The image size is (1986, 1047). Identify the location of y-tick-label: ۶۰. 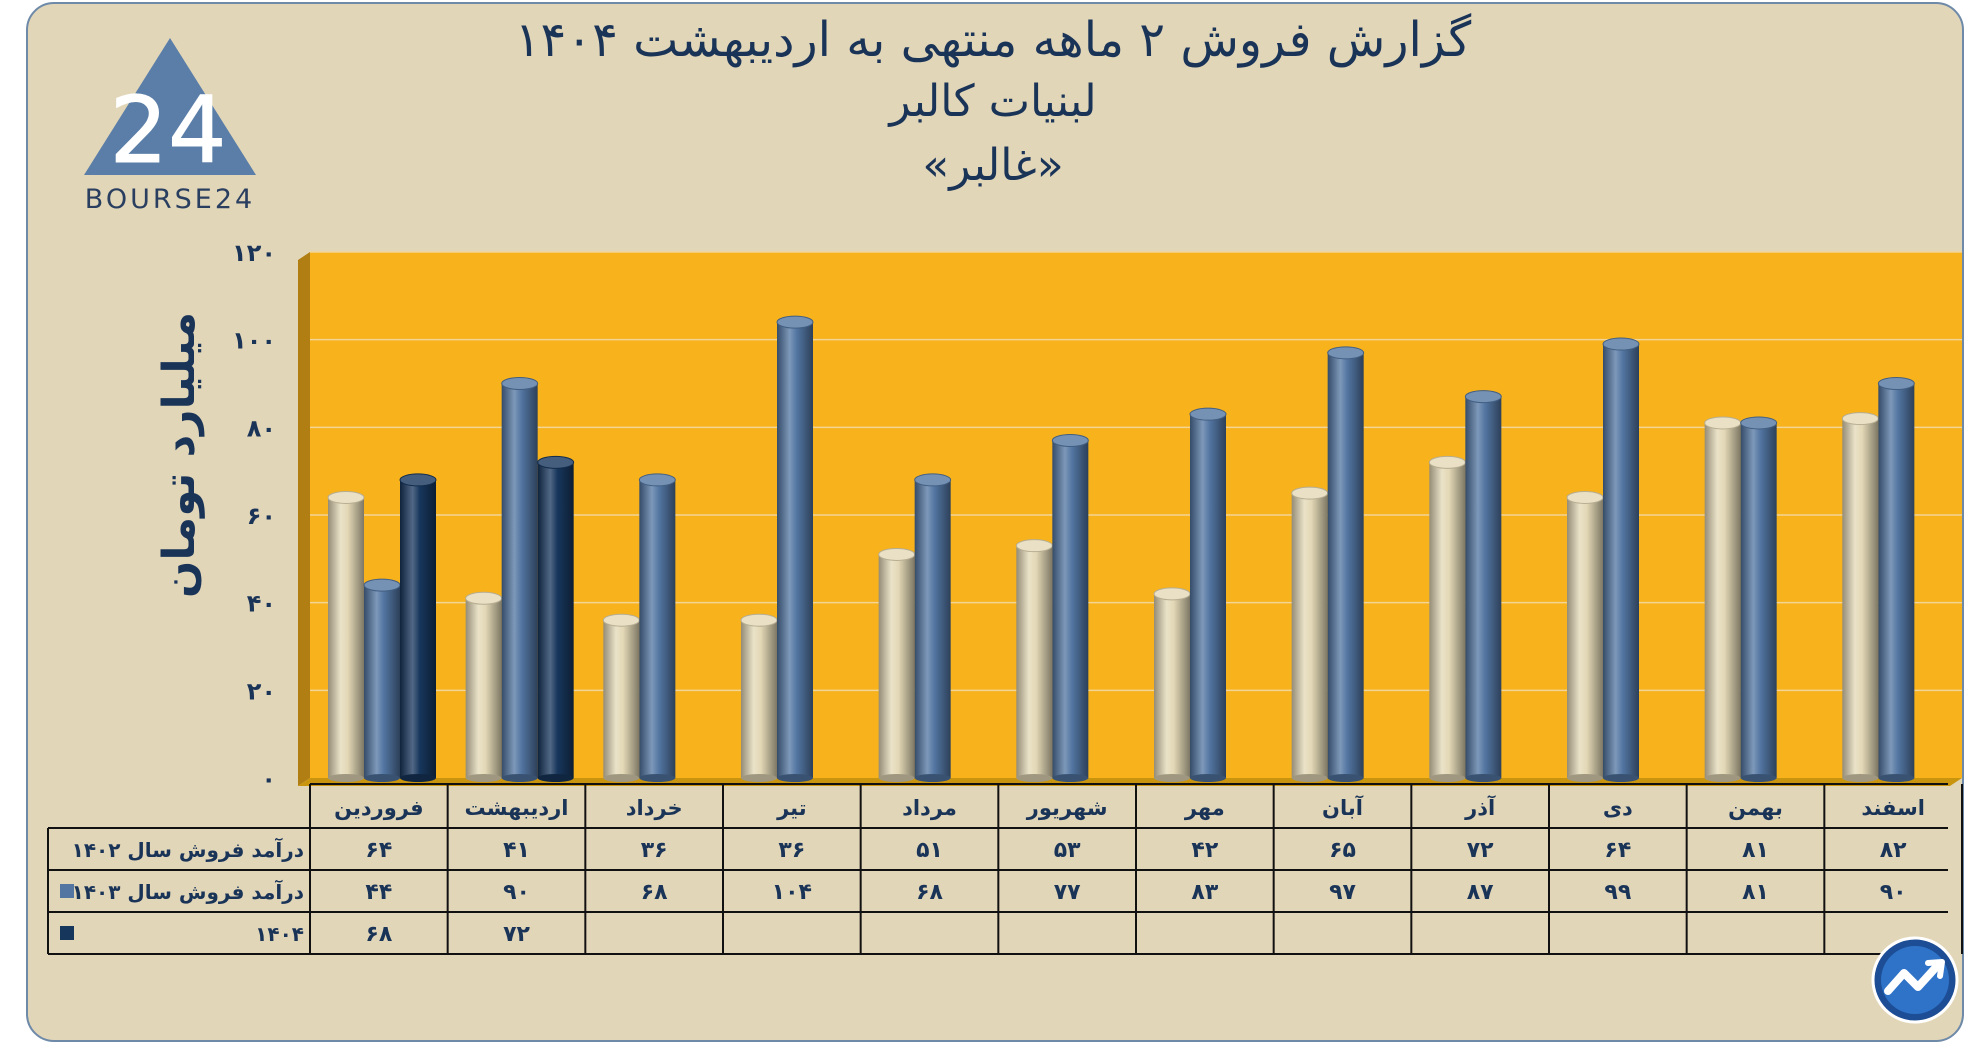
(261, 516).